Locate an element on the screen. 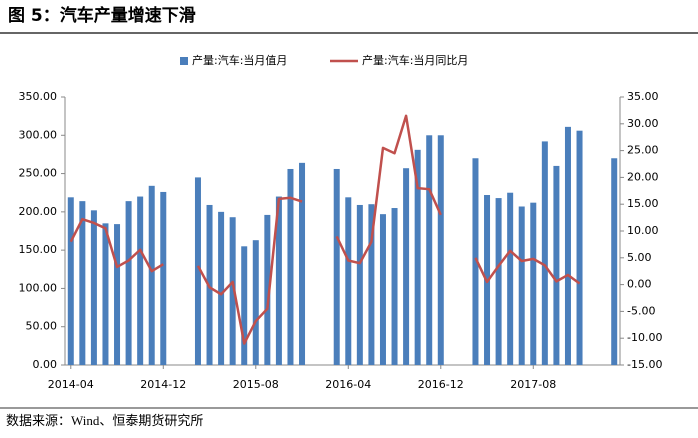  x-tick-label: 2016-04 is located at coordinates (348, 384).